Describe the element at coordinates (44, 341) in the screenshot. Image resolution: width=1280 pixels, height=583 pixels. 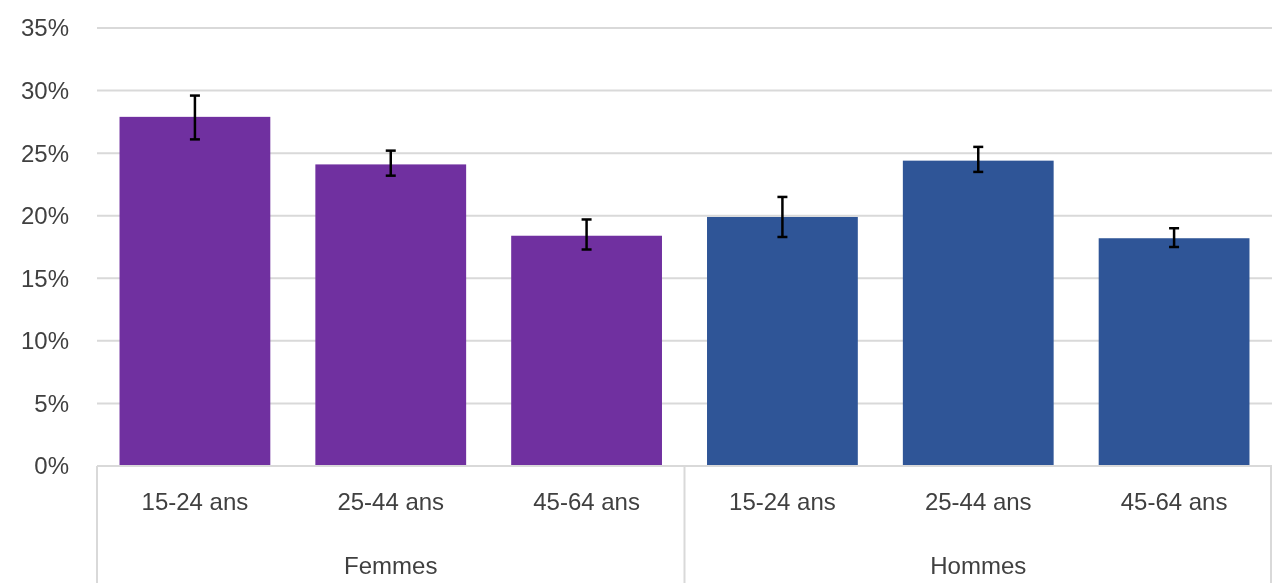
I see `y-tick-label: 10%` at that location.